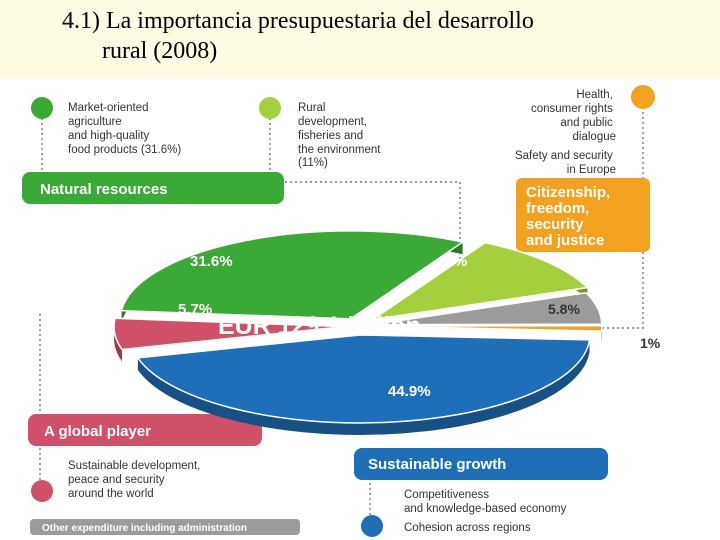 The height and width of the screenshot is (540, 720). I want to click on pie-slice-label-5: 44.9%, so click(409, 391).